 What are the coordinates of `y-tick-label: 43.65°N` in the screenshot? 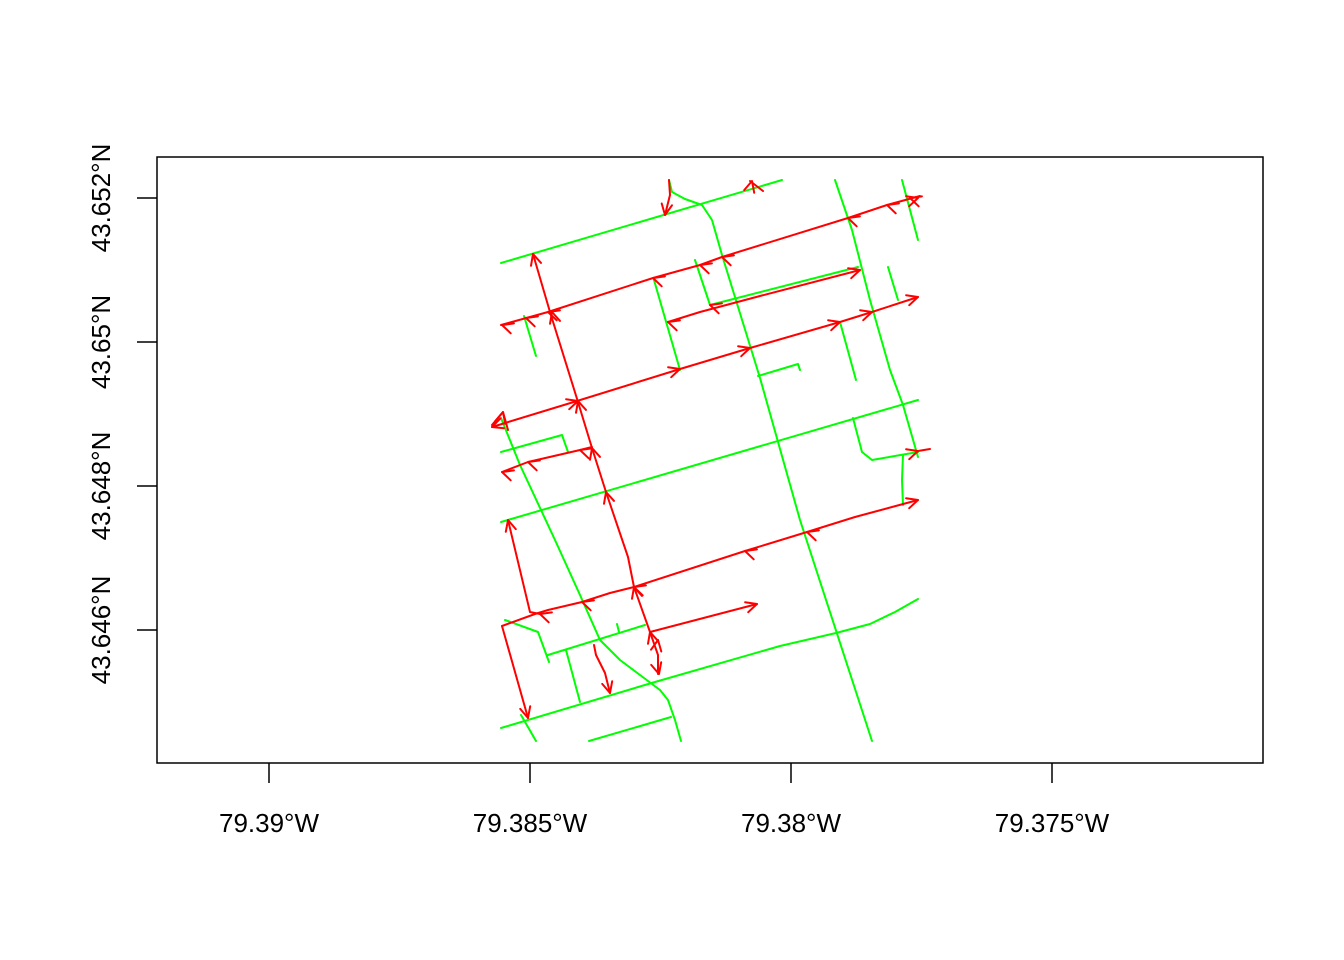 It's located at (101, 342).